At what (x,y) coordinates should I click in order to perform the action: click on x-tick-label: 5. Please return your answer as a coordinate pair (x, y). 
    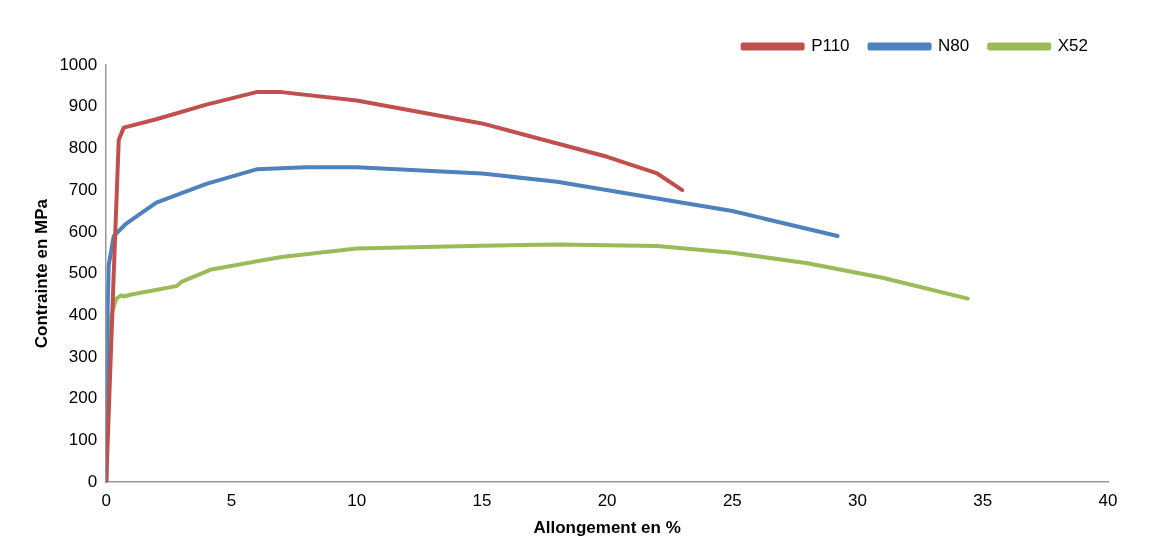
    Looking at the image, I should click on (231, 501).